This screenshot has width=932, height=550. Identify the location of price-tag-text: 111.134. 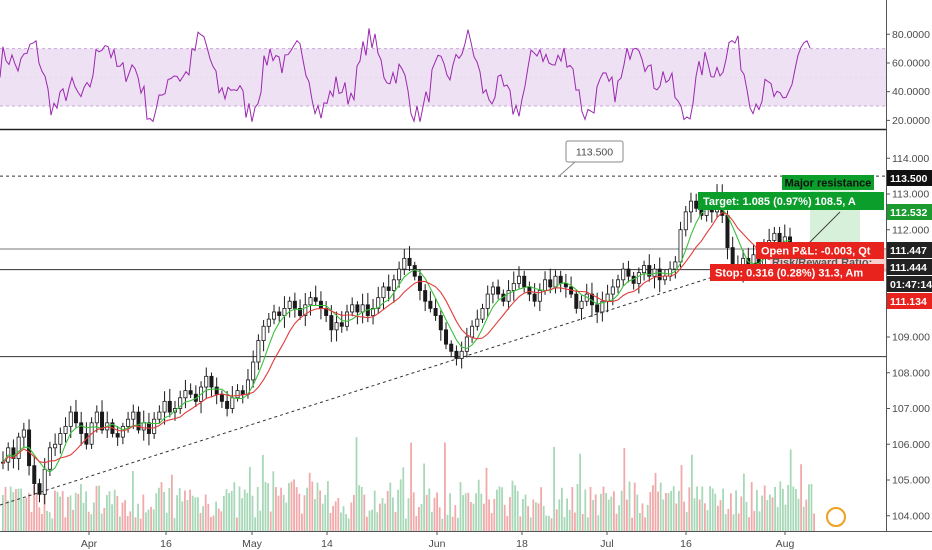
(908, 302).